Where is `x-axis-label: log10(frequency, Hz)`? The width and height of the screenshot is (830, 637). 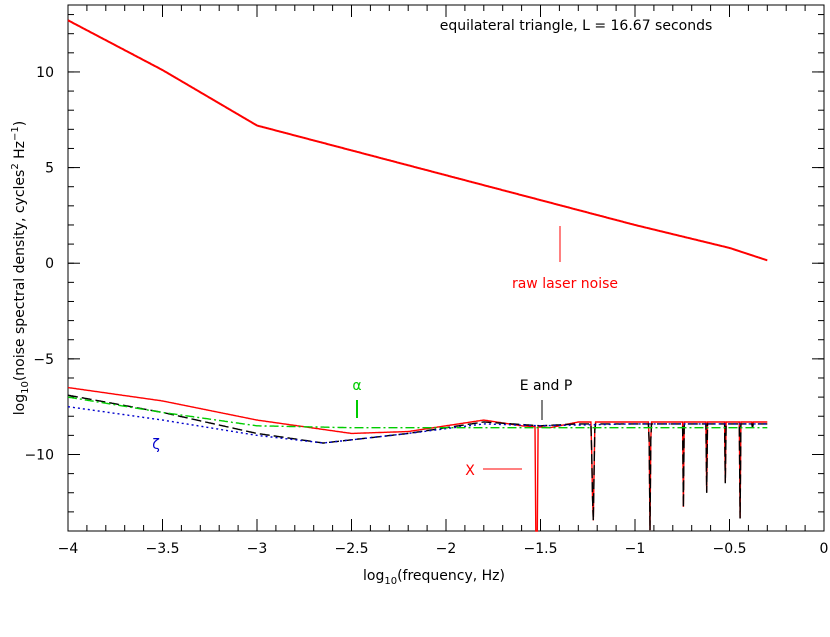
x-axis-label: log10(frequency, Hz) is located at coordinates (434, 577).